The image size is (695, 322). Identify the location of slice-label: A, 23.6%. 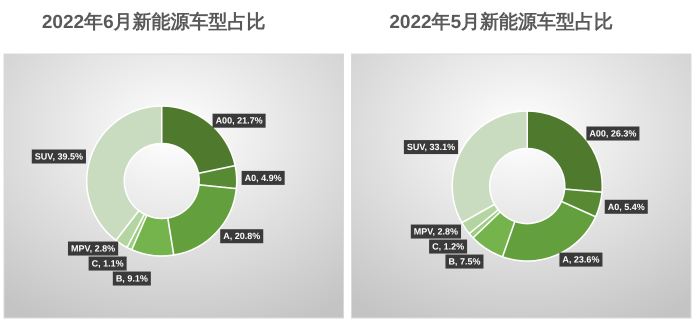
(581, 259).